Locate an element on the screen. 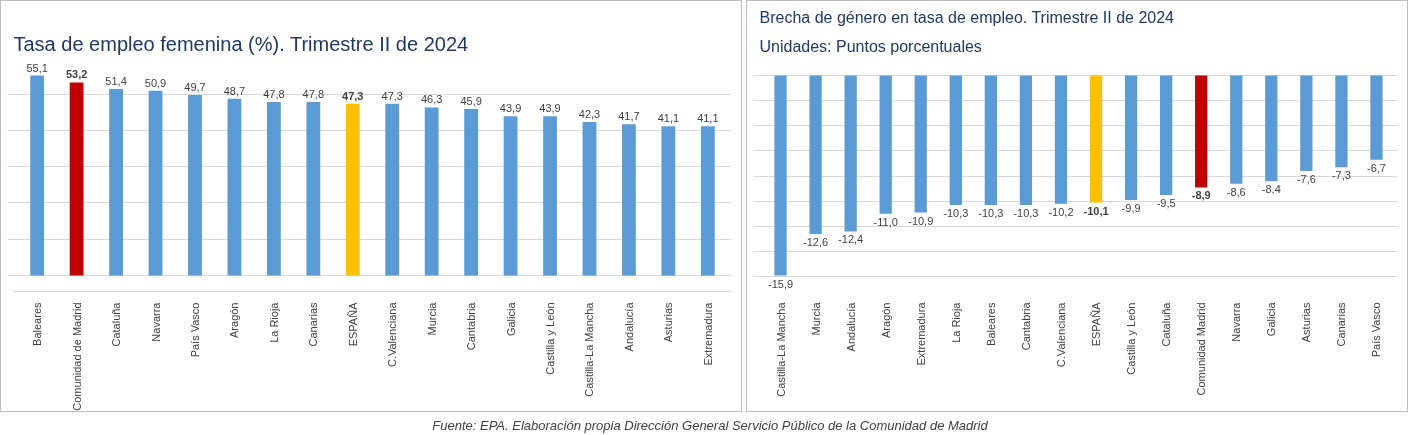 This screenshot has width=1420, height=435. data-label: 55,1 is located at coordinates (37, 67).